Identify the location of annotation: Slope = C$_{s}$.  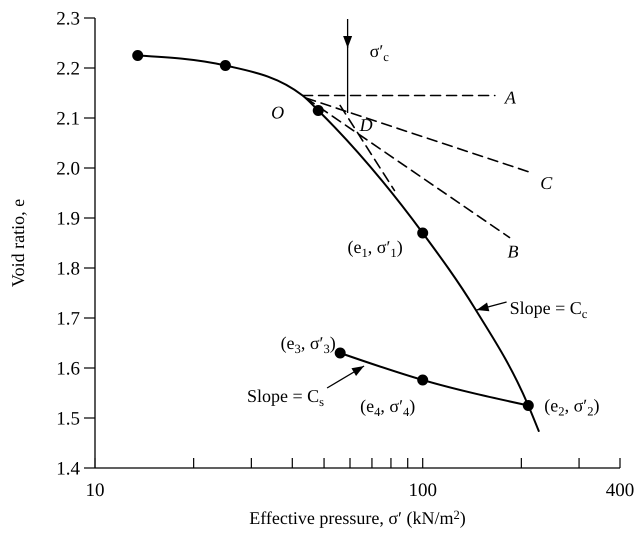
(285, 397).